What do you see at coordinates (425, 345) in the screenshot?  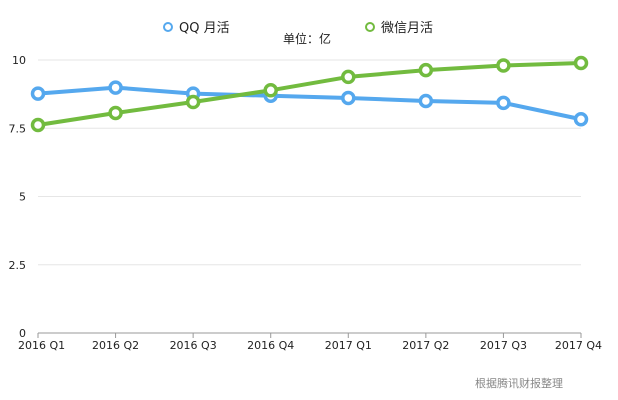 I see `x-tick-label: 2017 Q2` at bounding box center [425, 345].